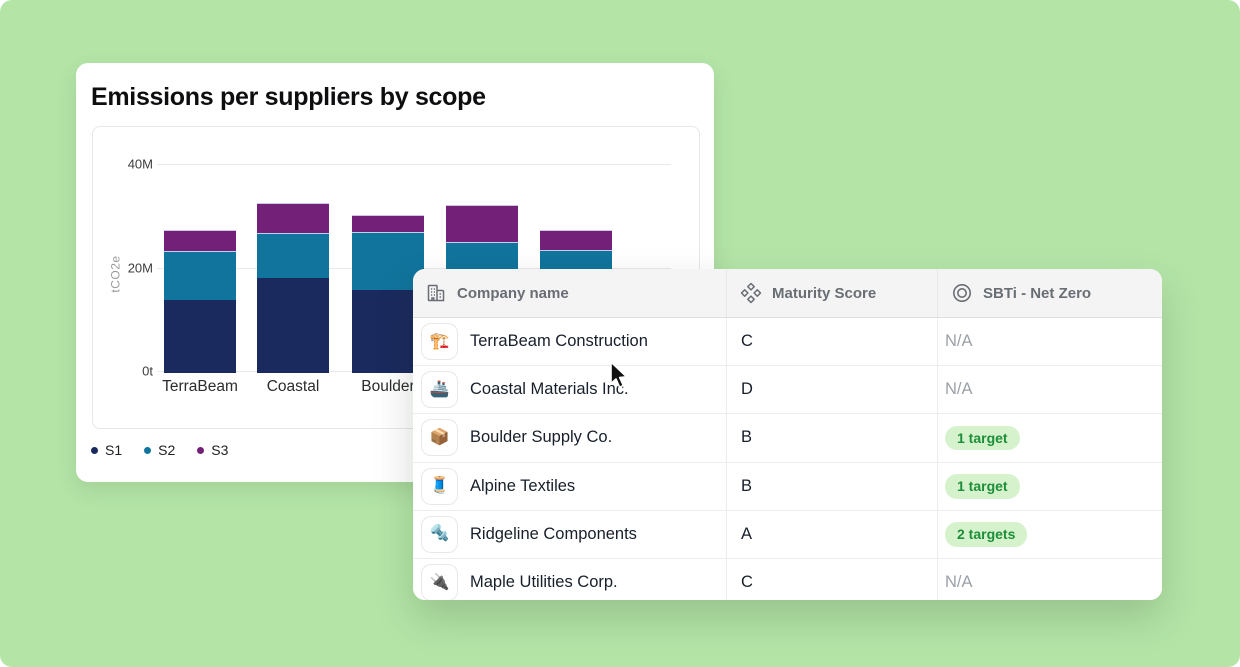 This screenshot has height=667, width=1240. I want to click on table-row: 🔩 Ridgeline Components A 2 targets, so click(787, 534).